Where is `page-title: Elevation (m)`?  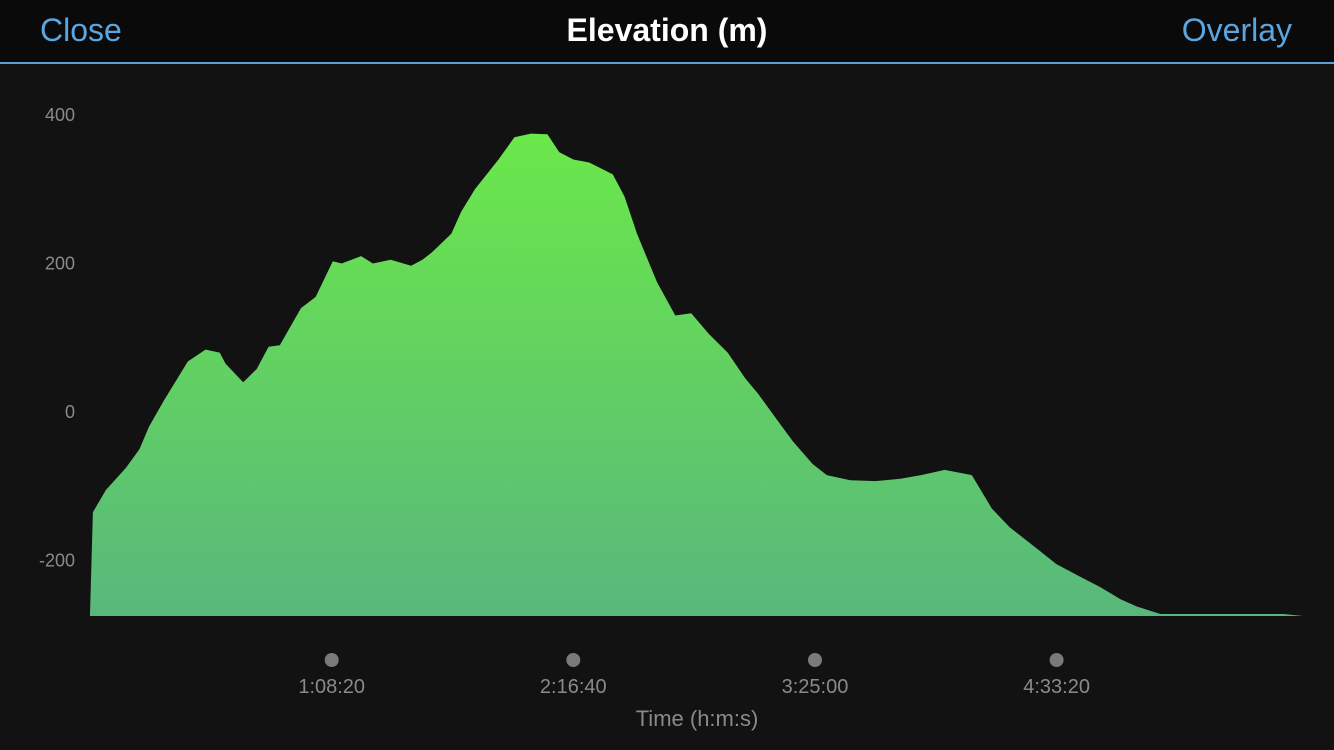 page-title: Elevation (m) is located at coordinates (667, 30).